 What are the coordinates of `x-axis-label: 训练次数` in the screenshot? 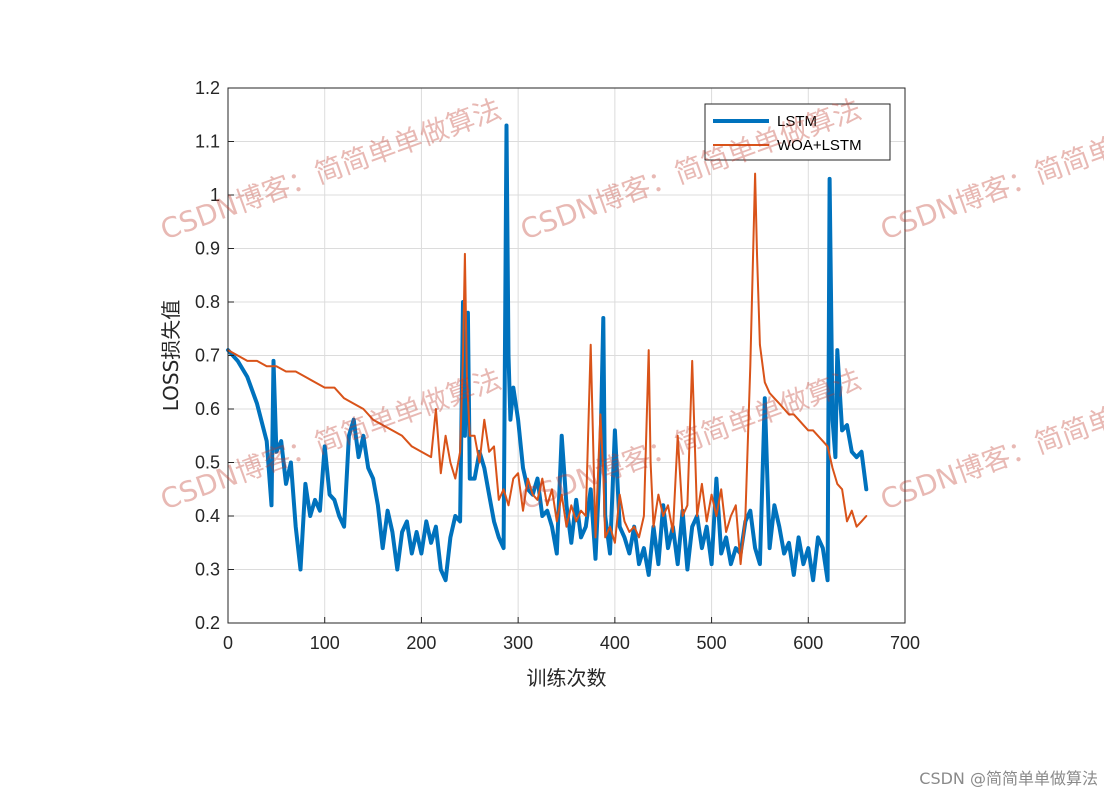 It's located at (567, 678).